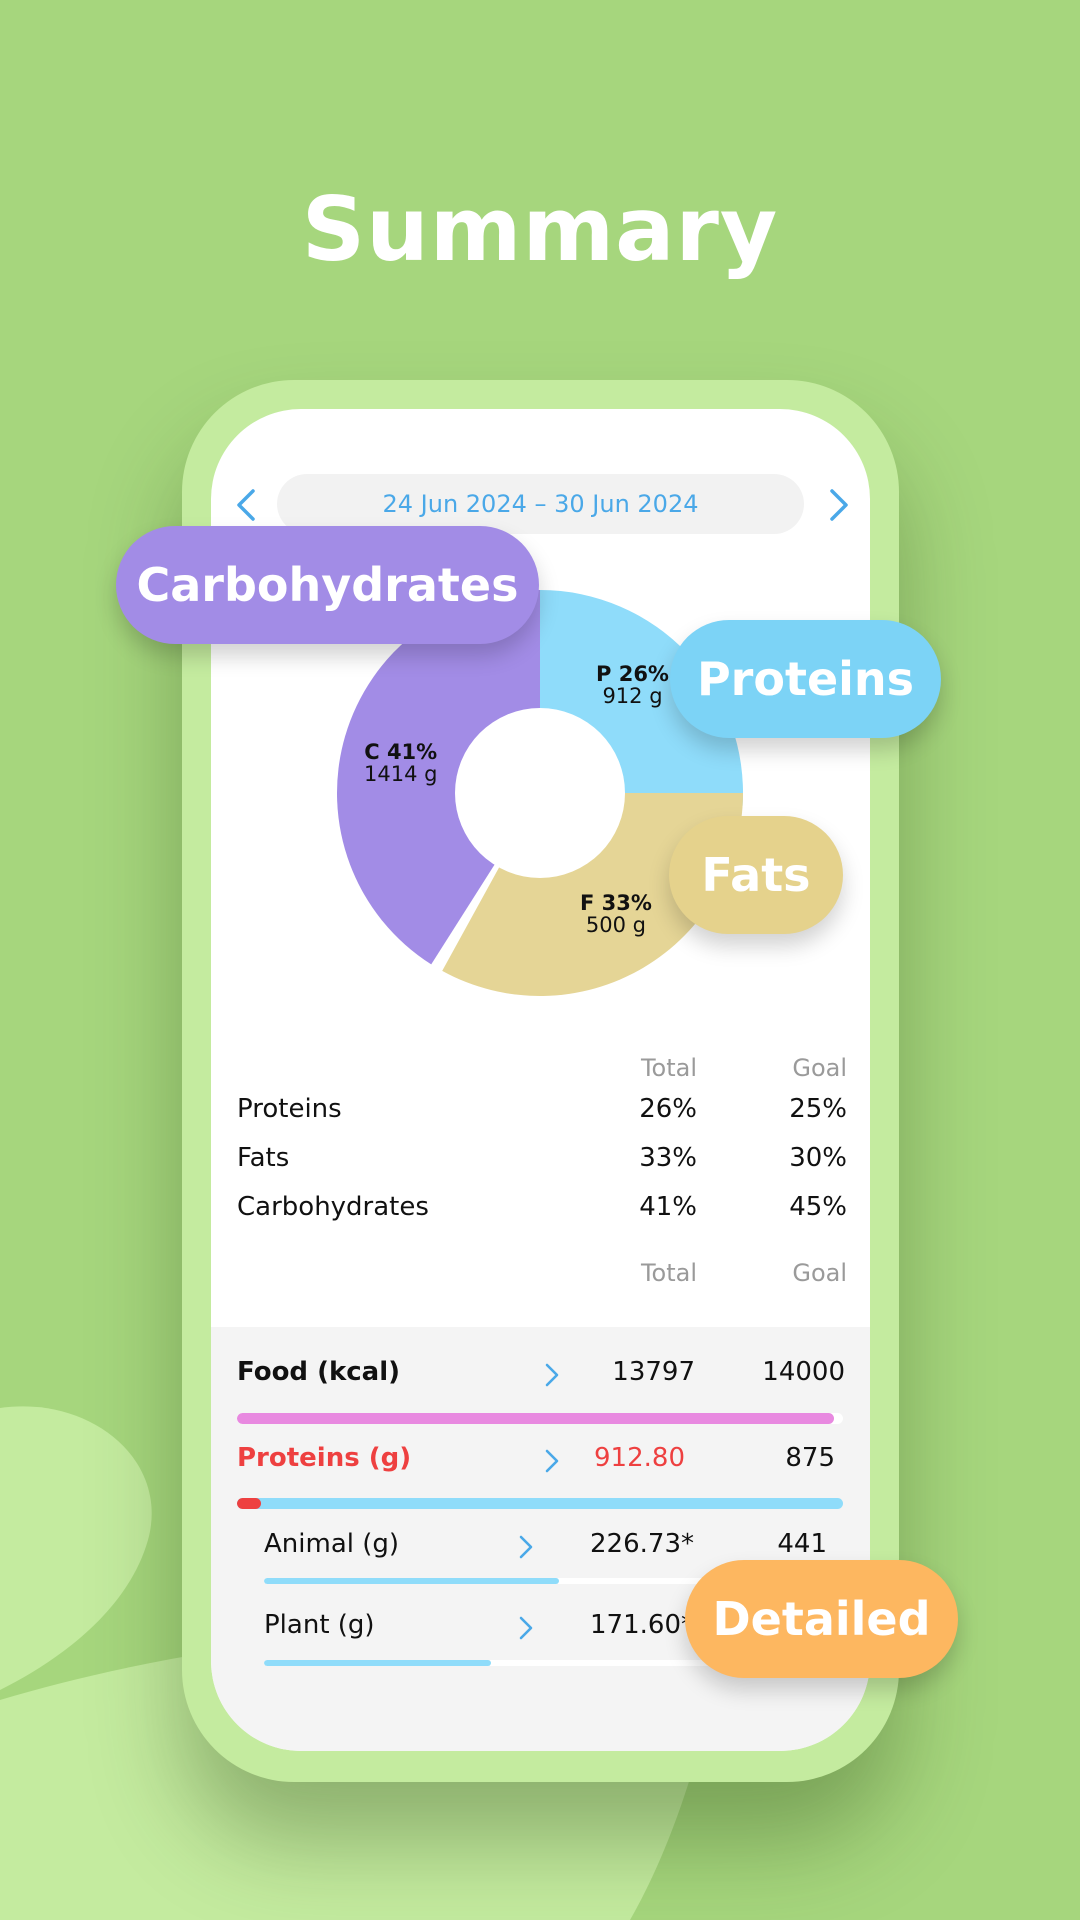 This screenshot has height=1920, width=1080. Describe the element at coordinates (632, 696) in the screenshot. I see `slice-label-proteins-amount: 912 g` at that location.